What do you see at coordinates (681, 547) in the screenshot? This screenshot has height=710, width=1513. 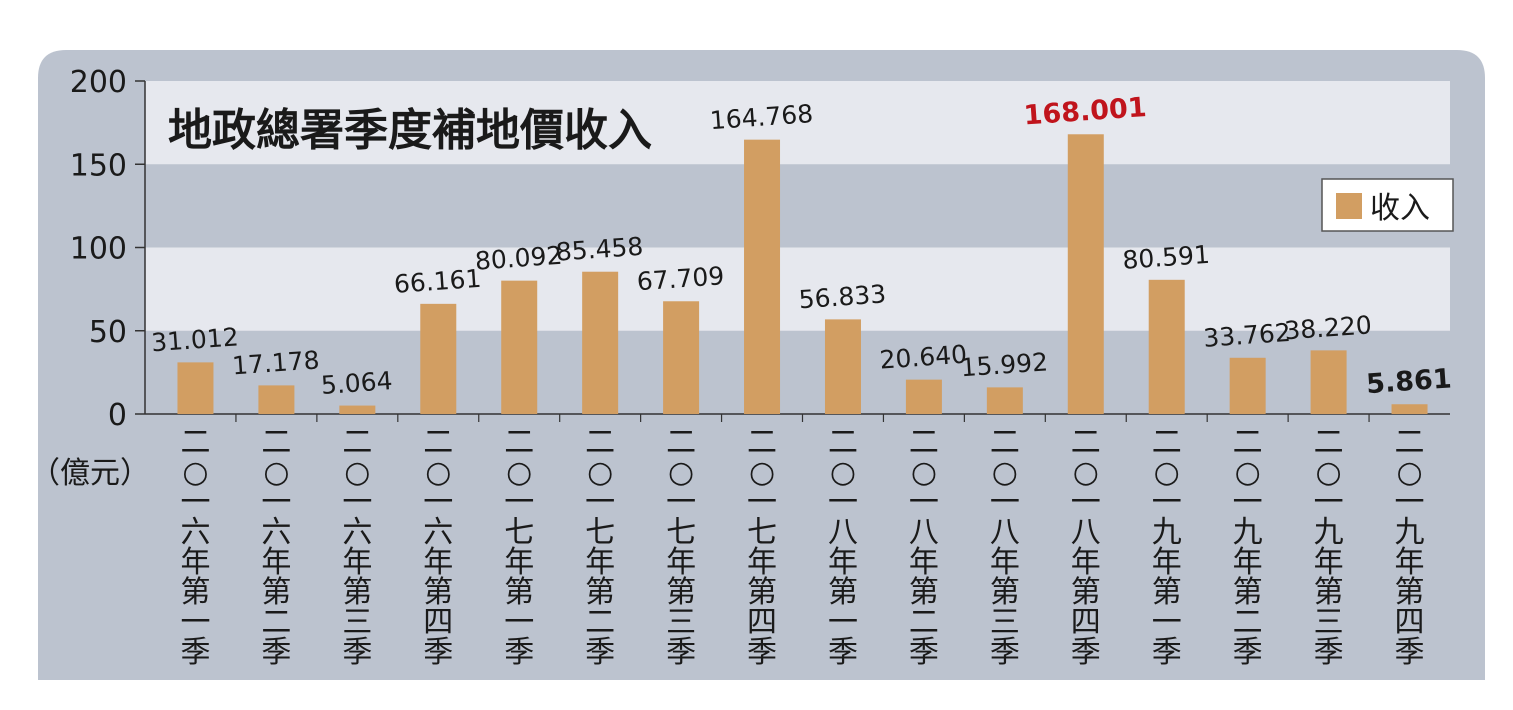 I see `x-tick-label: 二○一七年第三季` at bounding box center [681, 547].